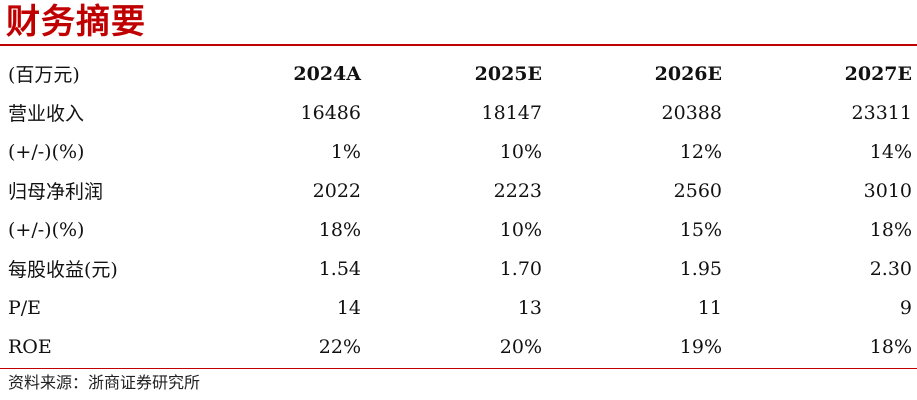 The image size is (917, 400). What do you see at coordinates (44, 75) in the screenshot?
I see `unit-label: (百万元)` at bounding box center [44, 75].